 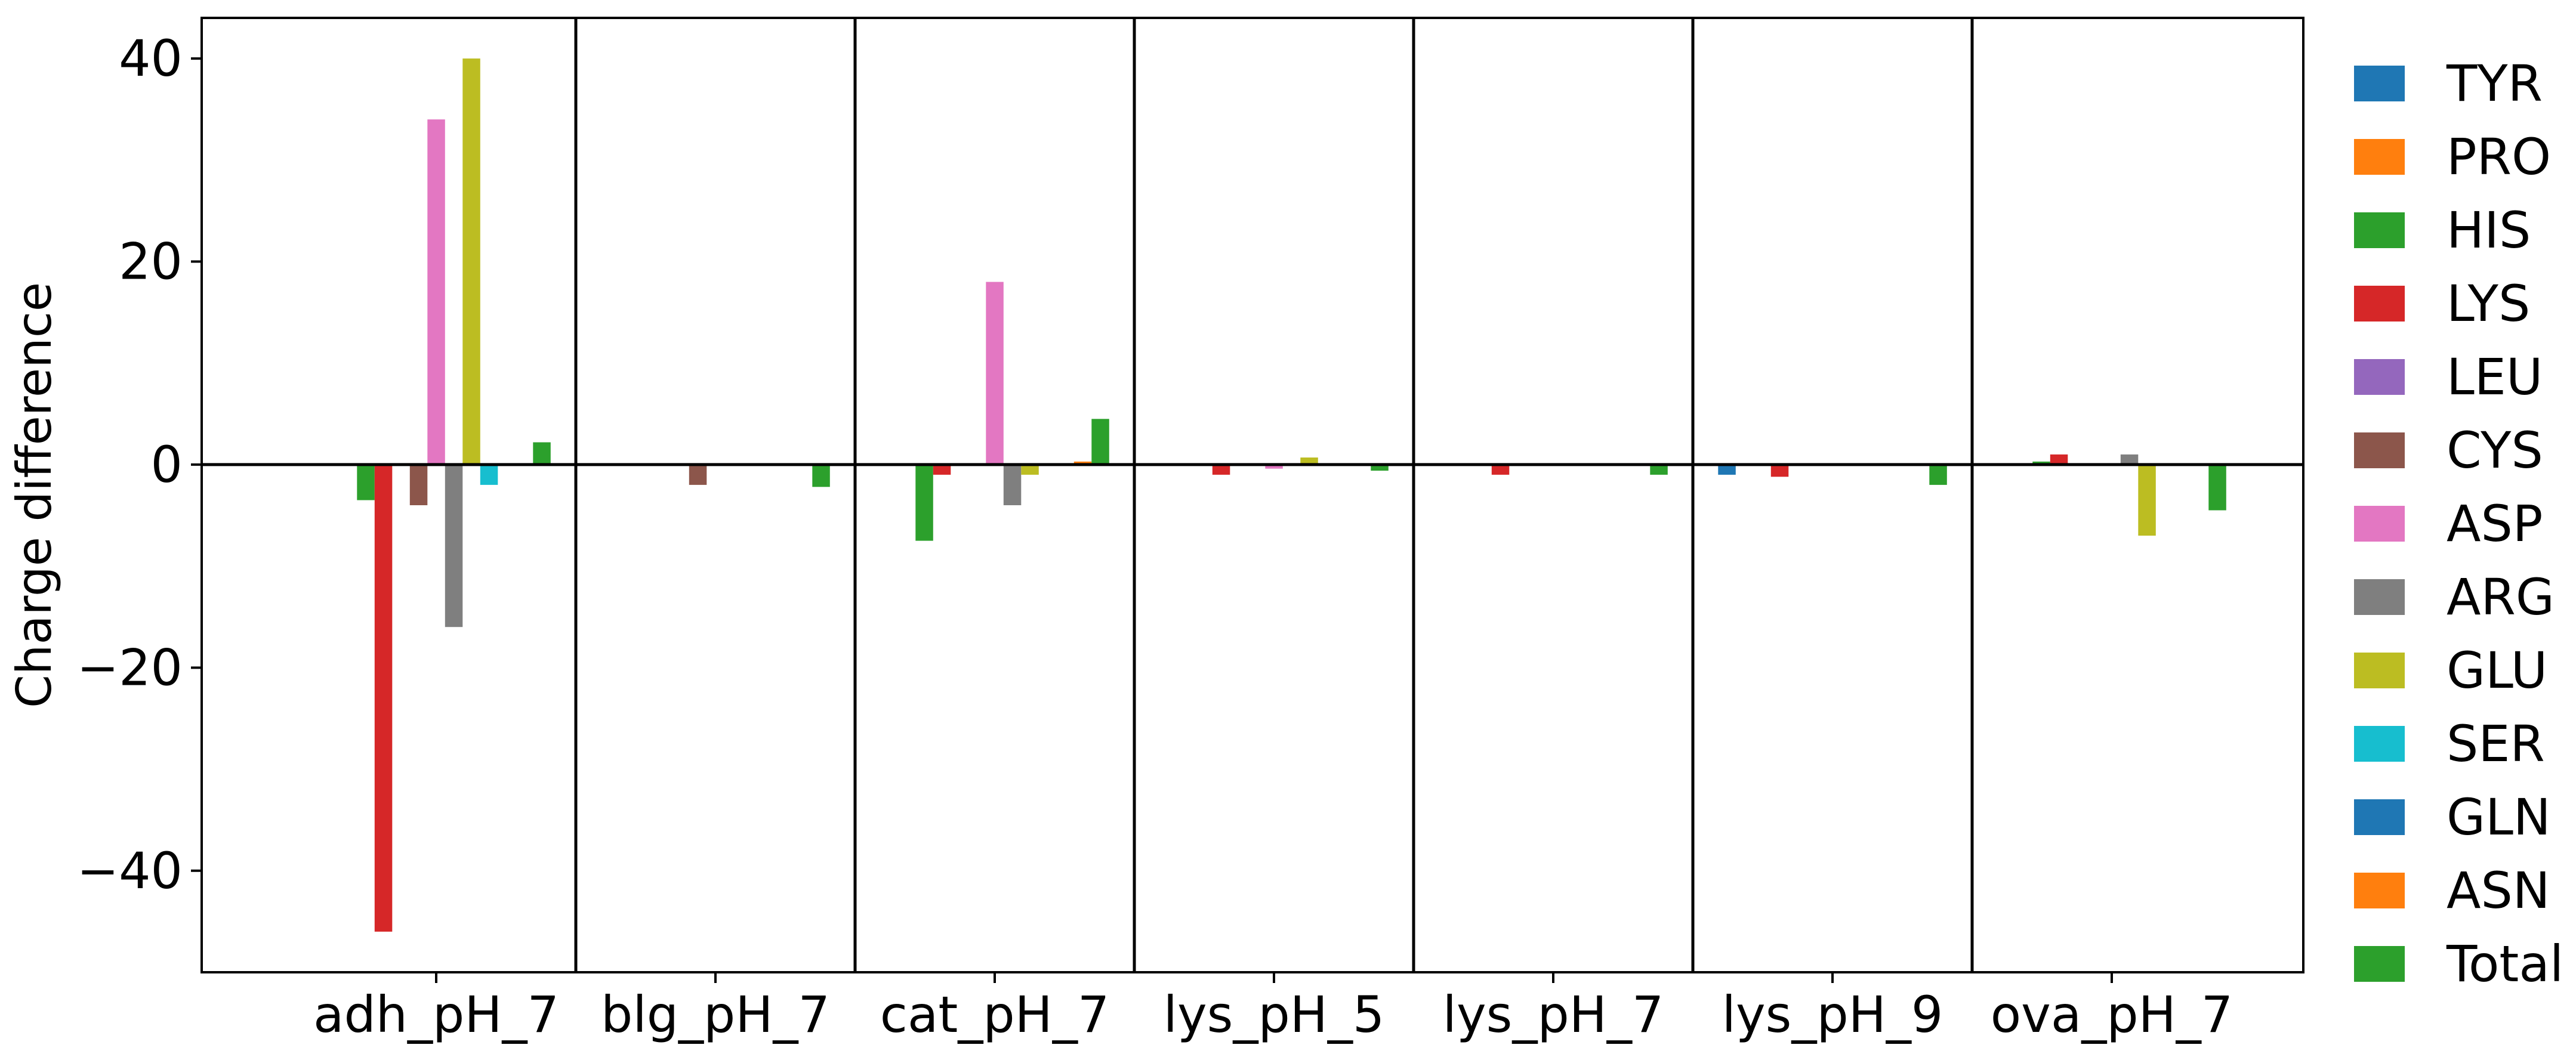 I want to click on legend-label-ser: SER, so click(x=2496, y=744).